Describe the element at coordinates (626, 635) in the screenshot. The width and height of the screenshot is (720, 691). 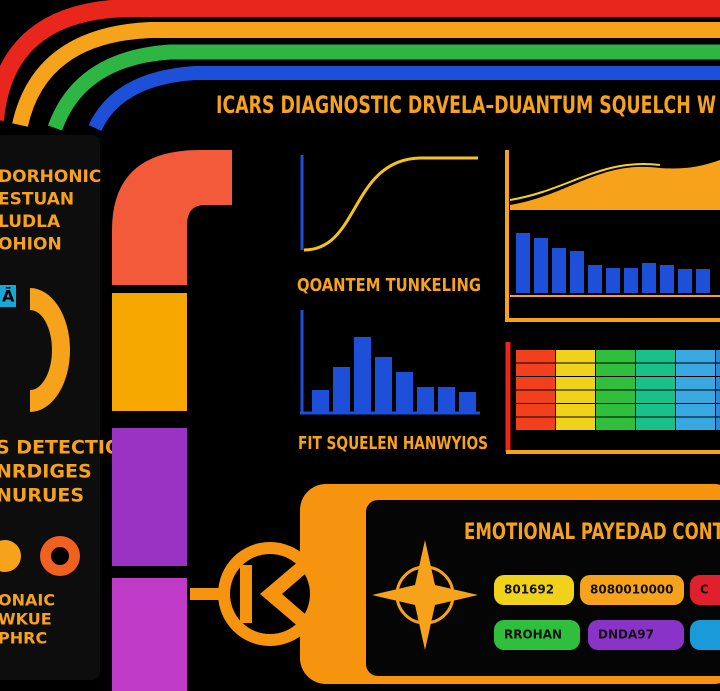
I see `button-label: DNDA97` at that location.